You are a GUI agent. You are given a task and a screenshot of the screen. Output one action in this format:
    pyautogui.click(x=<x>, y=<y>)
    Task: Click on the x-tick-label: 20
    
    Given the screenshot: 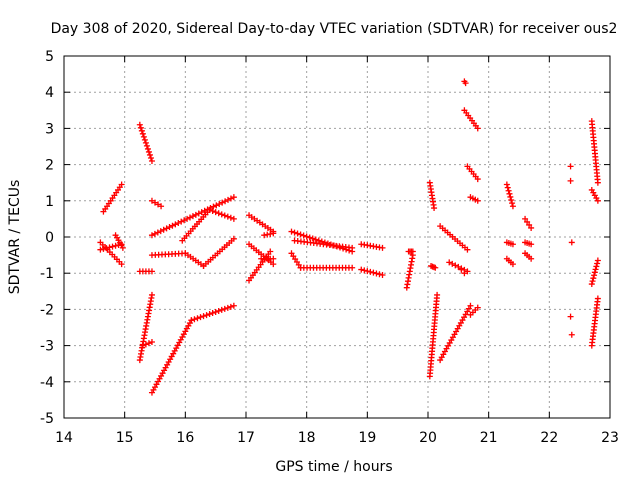 What is the action you would take?
    pyautogui.click(x=428, y=438)
    